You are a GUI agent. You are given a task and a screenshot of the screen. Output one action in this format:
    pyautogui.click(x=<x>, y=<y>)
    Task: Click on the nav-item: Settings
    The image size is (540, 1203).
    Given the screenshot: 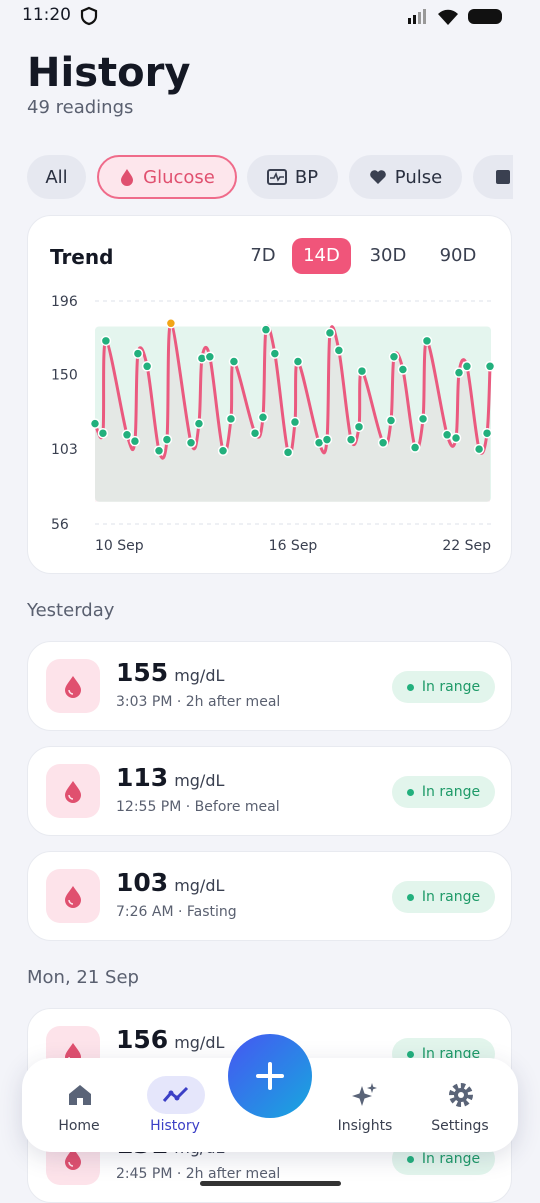 What is the action you would take?
    pyautogui.click(x=460, y=1105)
    